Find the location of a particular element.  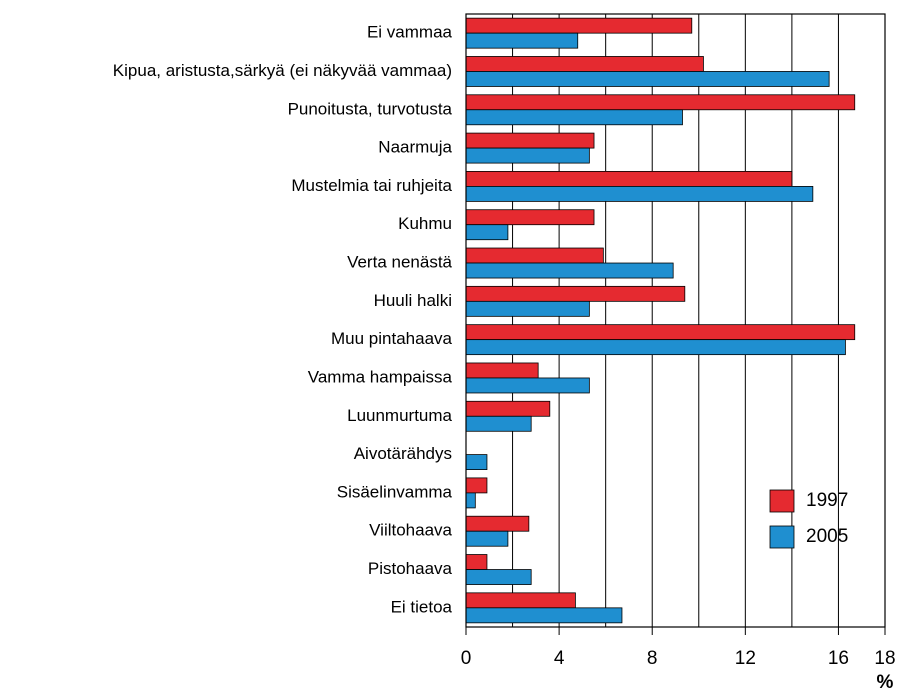

y-tick-label: Aivotärähdys is located at coordinates (403, 453).